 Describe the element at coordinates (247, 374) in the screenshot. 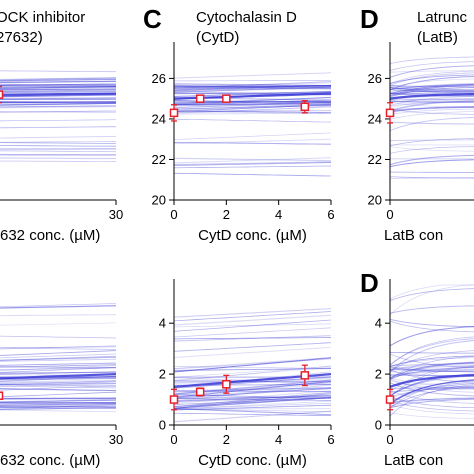

I see `panel-C_bottom: 0 2 4 0 2 4 6 CytD conc. (µM)` at that location.